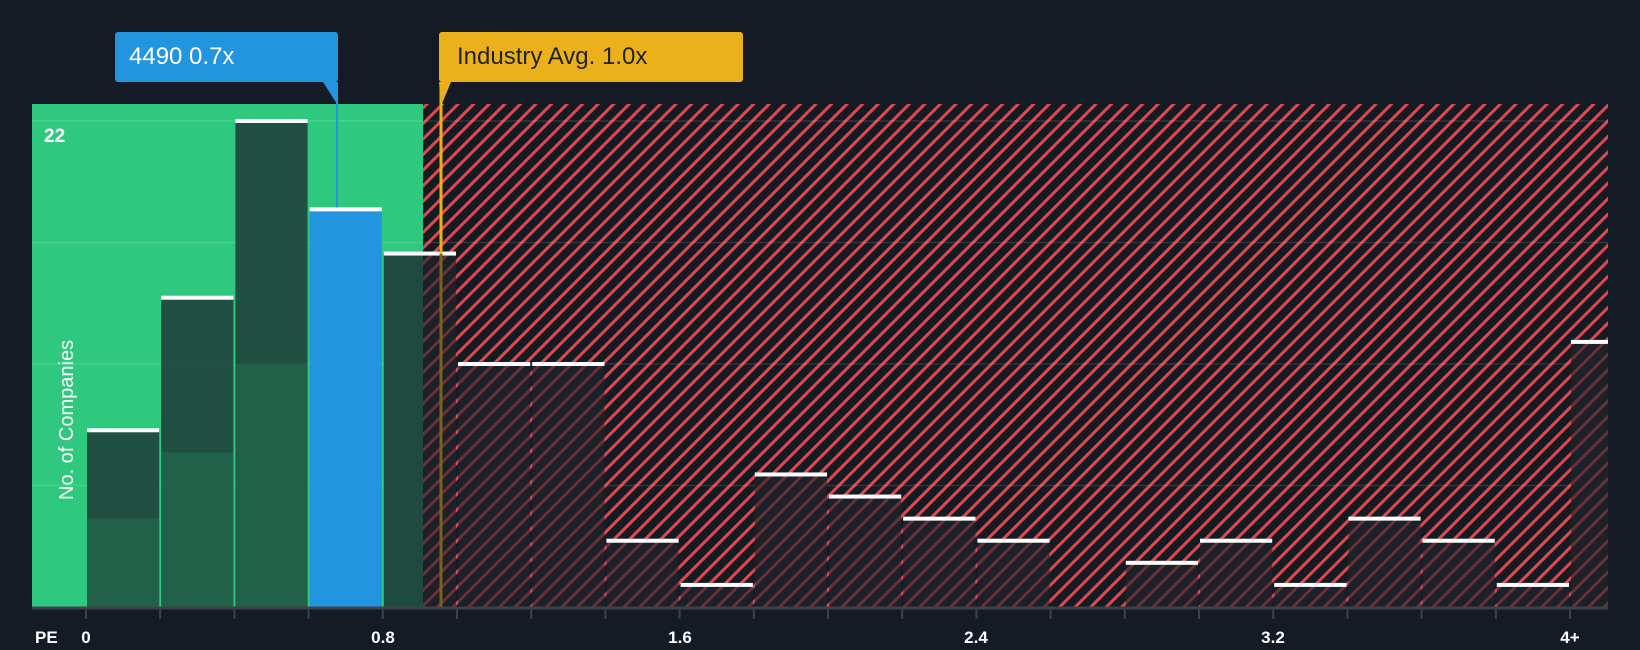 Image resolution: width=1640 pixels, height=650 pixels. I want to click on x-tick-label: 3.2, so click(1273, 637).